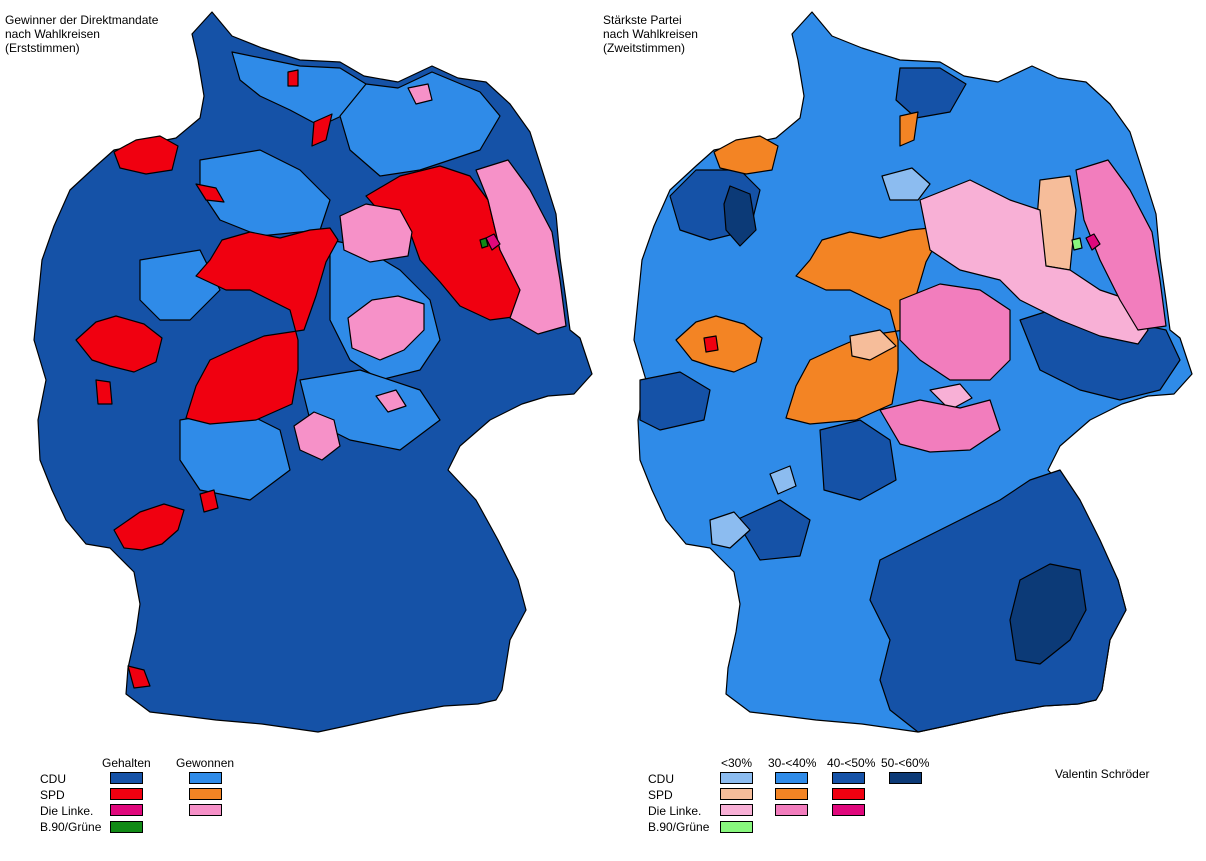 The height and width of the screenshot is (861, 1206). I want to click on left-swatch-linke-won, so click(205, 810).